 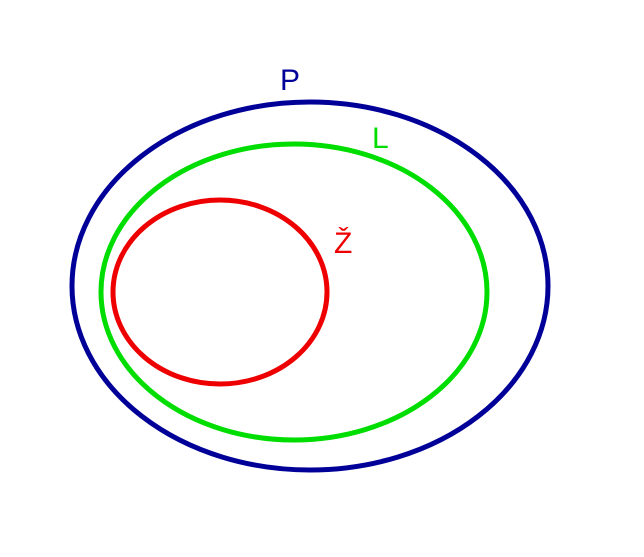 I want to click on set-l-label: L, so click(x=380, y=138).